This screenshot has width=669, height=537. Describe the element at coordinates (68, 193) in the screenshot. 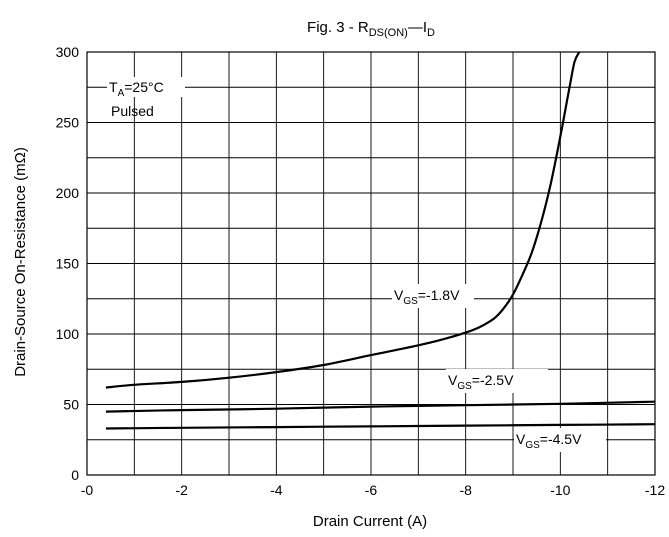

I see `y-tick-label: 200` at that location.